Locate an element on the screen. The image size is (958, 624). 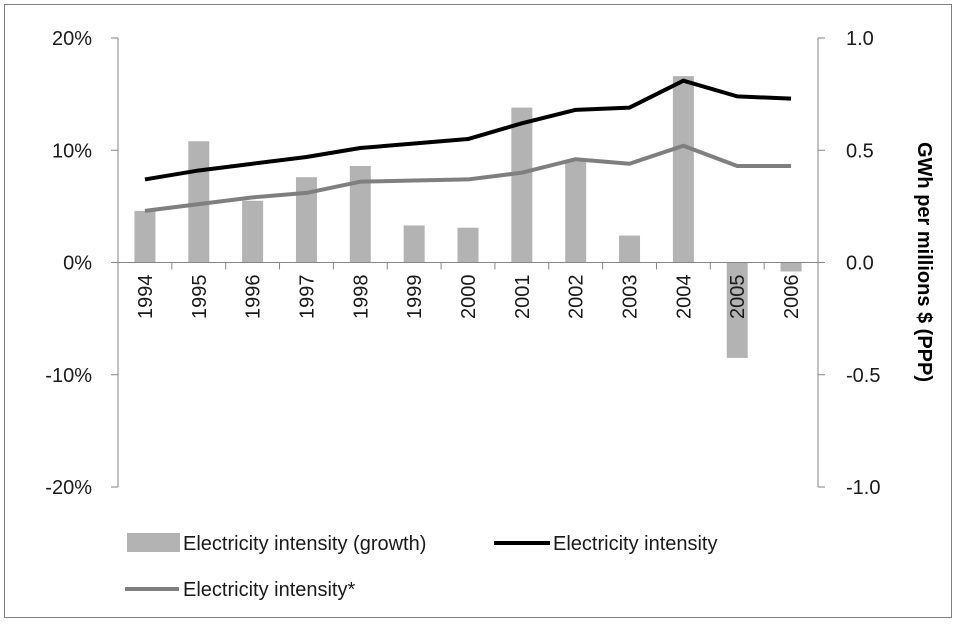
lines-layer is located at coordinates (468, 145).